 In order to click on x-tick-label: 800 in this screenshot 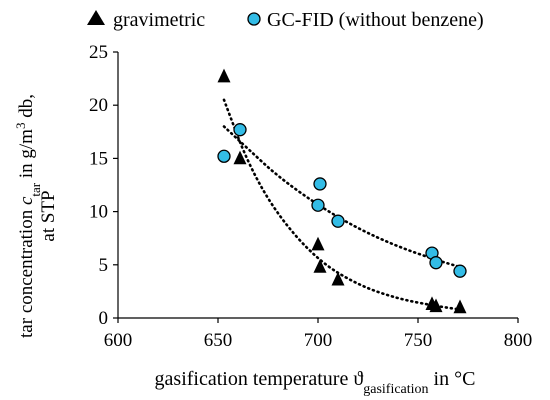, I will do `click(518, 340)`.